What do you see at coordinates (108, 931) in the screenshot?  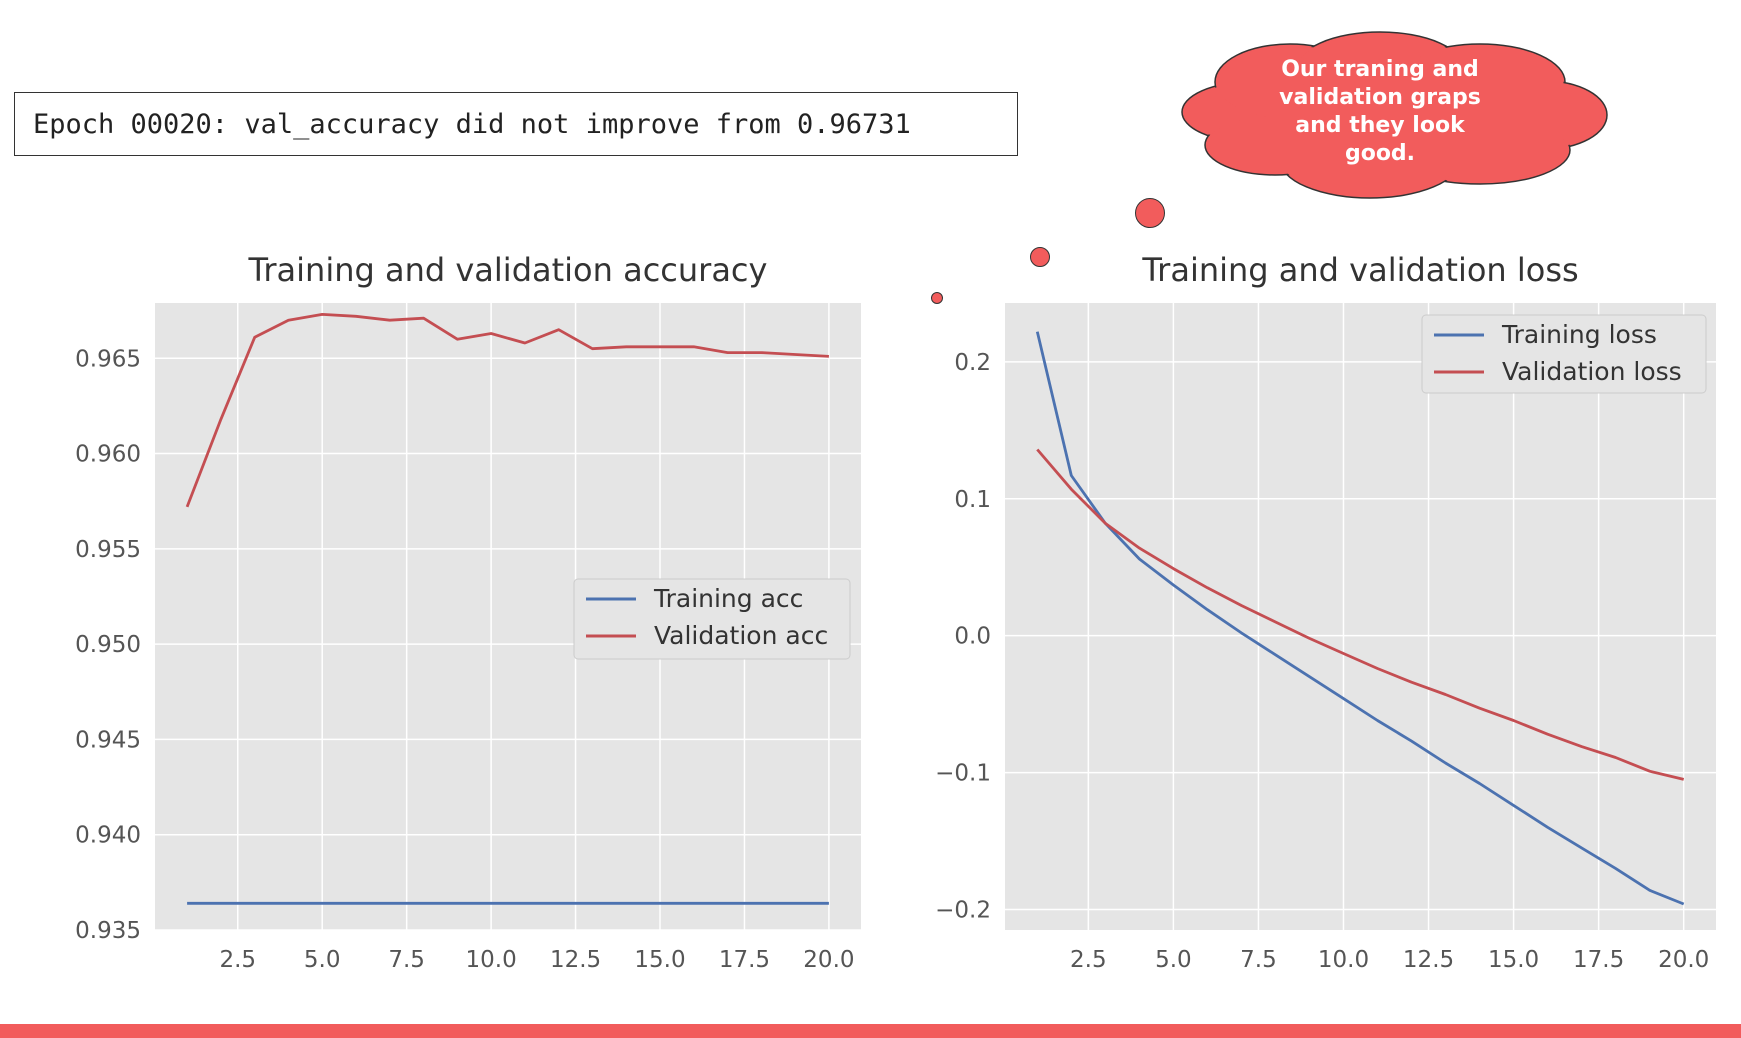 I see `accuracy-y-tick-label: 0.935` at bounding box center [108, 931].